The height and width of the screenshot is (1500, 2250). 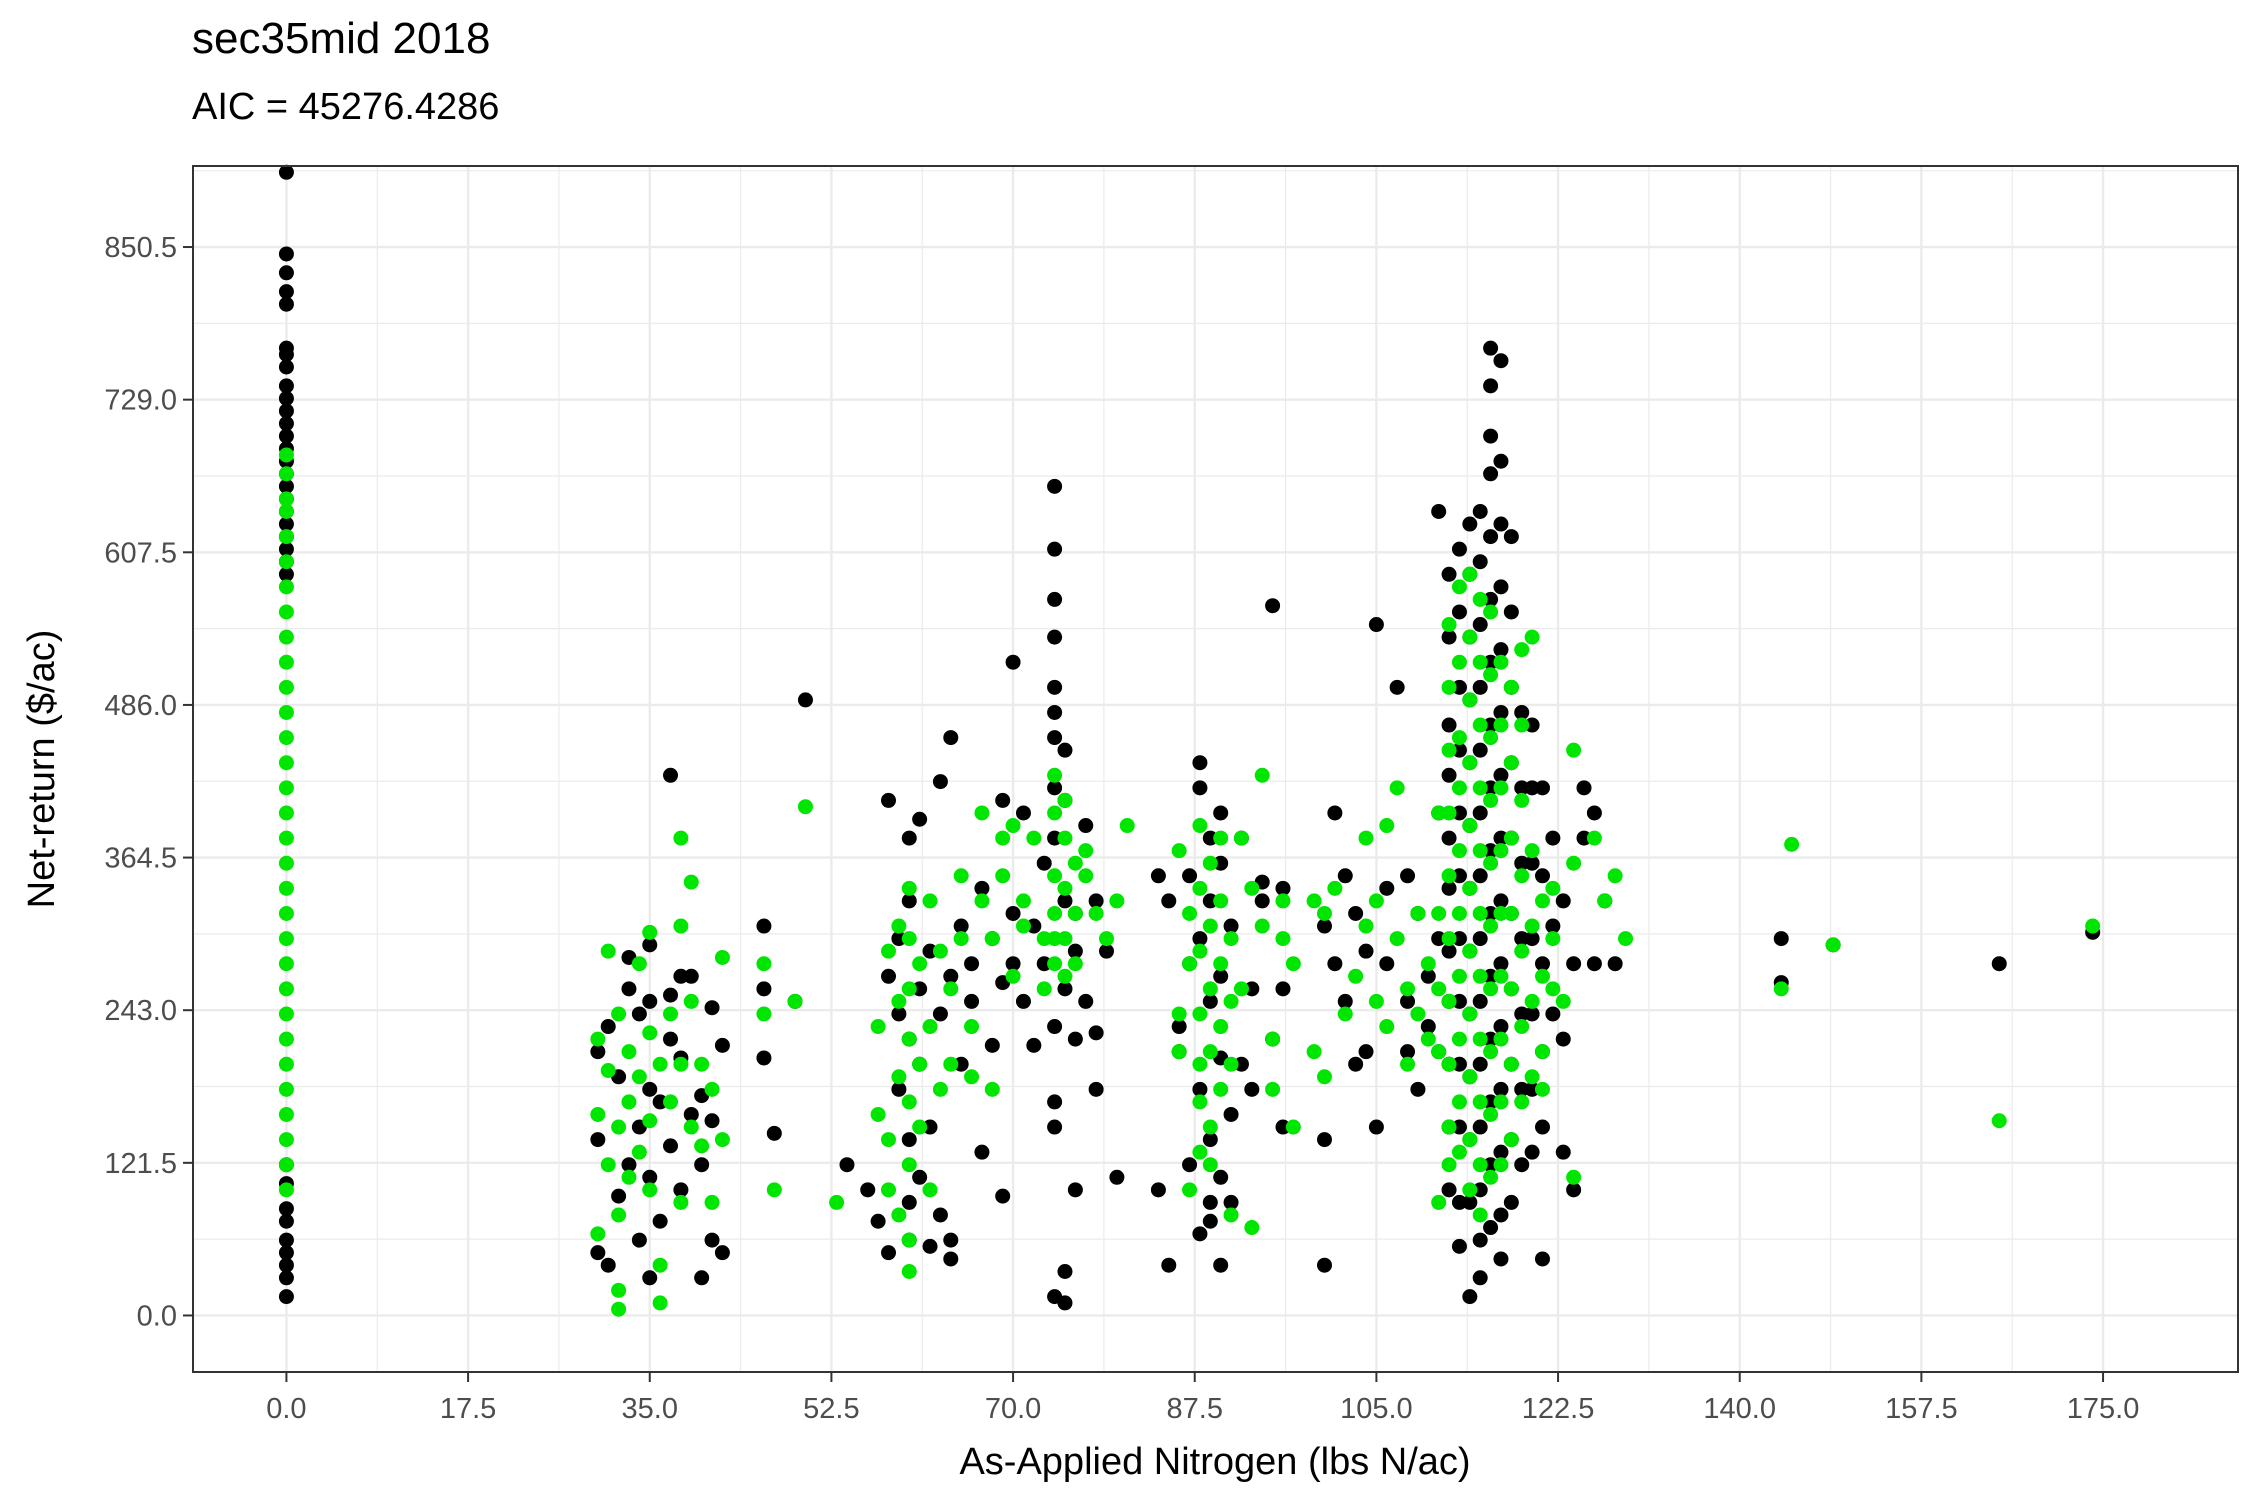 What do you see at coordinates (140, 248) in the screenshot?
I see `y-tick-label: 850.5` at bounding box center [140, 248].